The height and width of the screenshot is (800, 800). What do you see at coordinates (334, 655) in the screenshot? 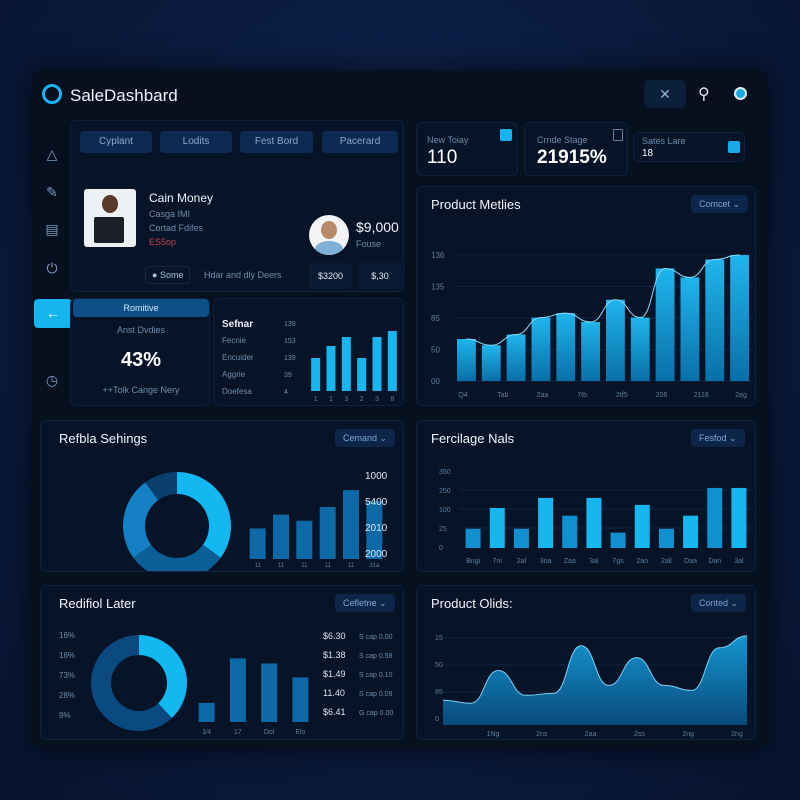
I see `row-value: $1.38` at bounding box center [334, 655].